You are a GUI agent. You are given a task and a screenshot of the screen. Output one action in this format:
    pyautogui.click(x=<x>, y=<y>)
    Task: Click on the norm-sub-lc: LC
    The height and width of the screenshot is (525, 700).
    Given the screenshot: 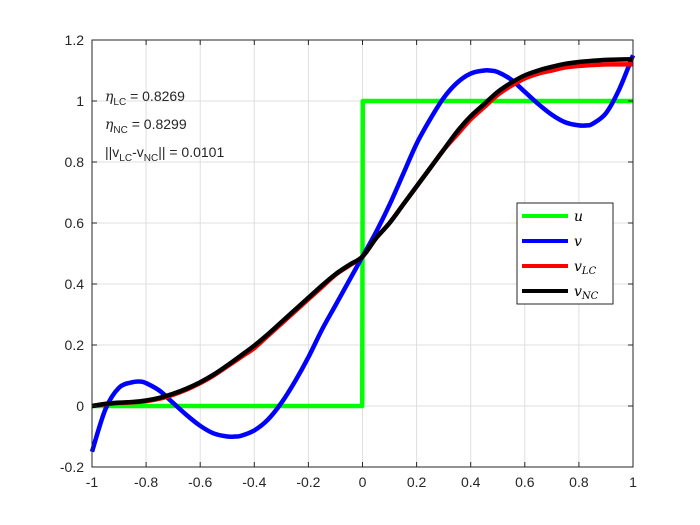 What is the action you would take?
    pyautogui.click(x=125, y=158)
    